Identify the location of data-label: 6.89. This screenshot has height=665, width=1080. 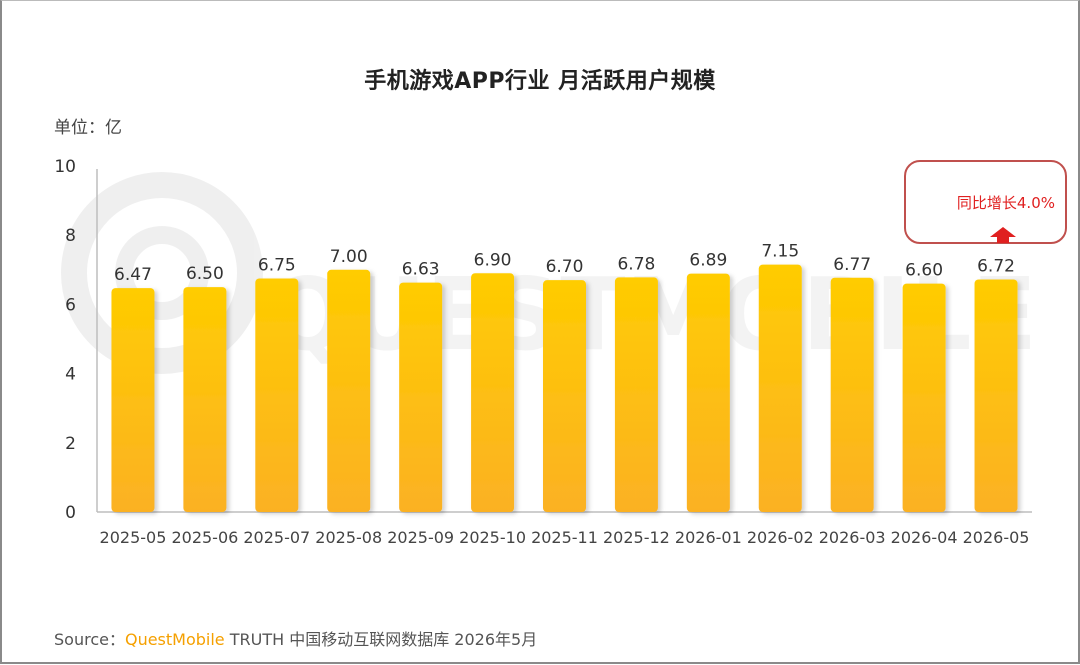
(708, 261).